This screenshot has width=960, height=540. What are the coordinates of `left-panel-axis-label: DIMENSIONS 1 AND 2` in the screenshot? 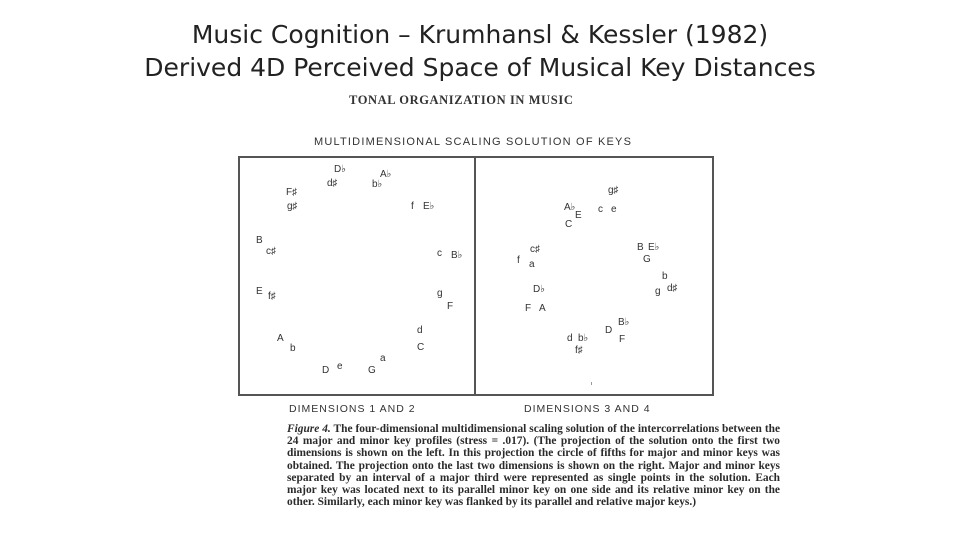 It's located at (352, 409).